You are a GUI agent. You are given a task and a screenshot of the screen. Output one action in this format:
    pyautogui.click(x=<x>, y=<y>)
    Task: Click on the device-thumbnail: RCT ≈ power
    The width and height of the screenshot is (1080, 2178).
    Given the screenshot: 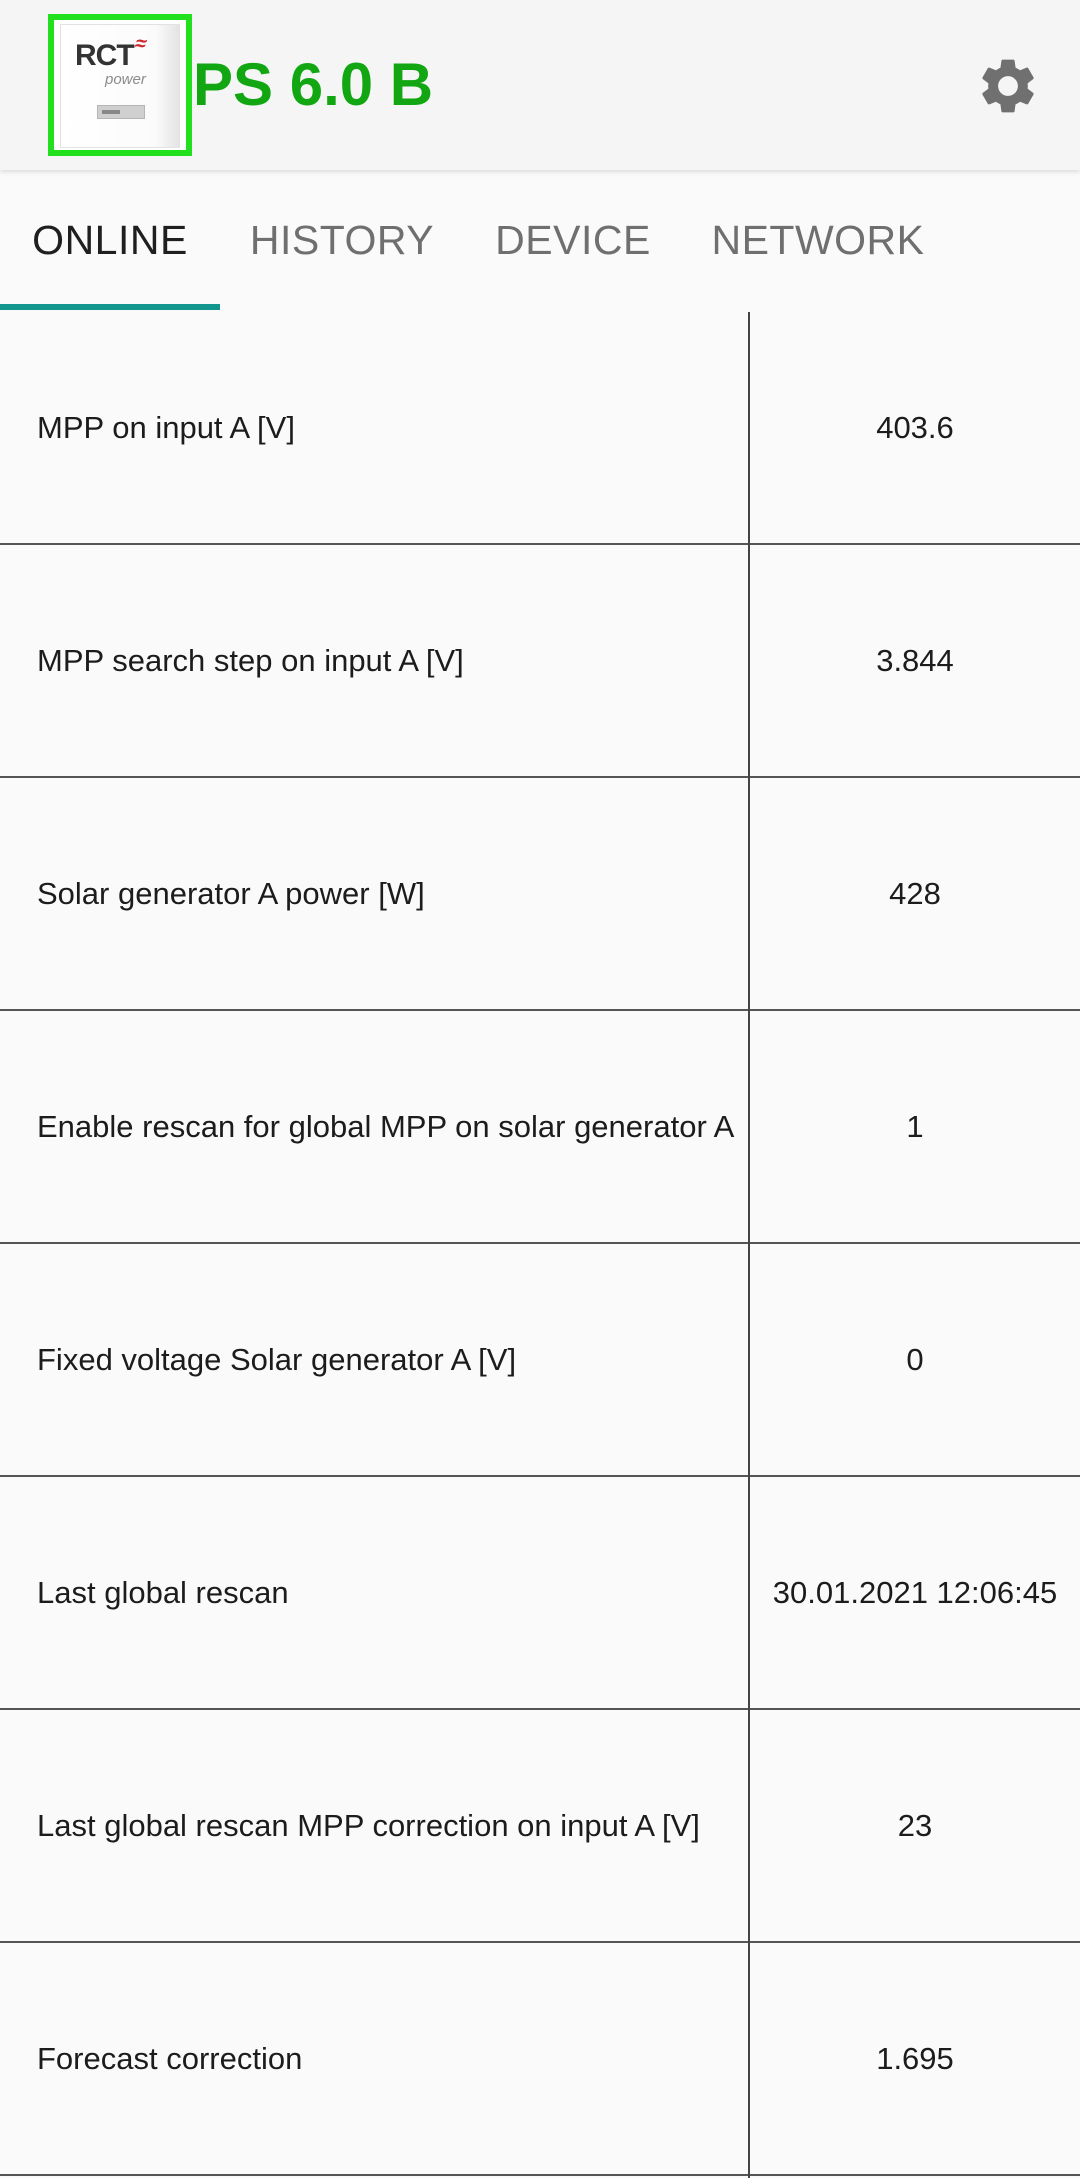 What is the action you would take?
    pyautogui.click(x=120, y=85)
    